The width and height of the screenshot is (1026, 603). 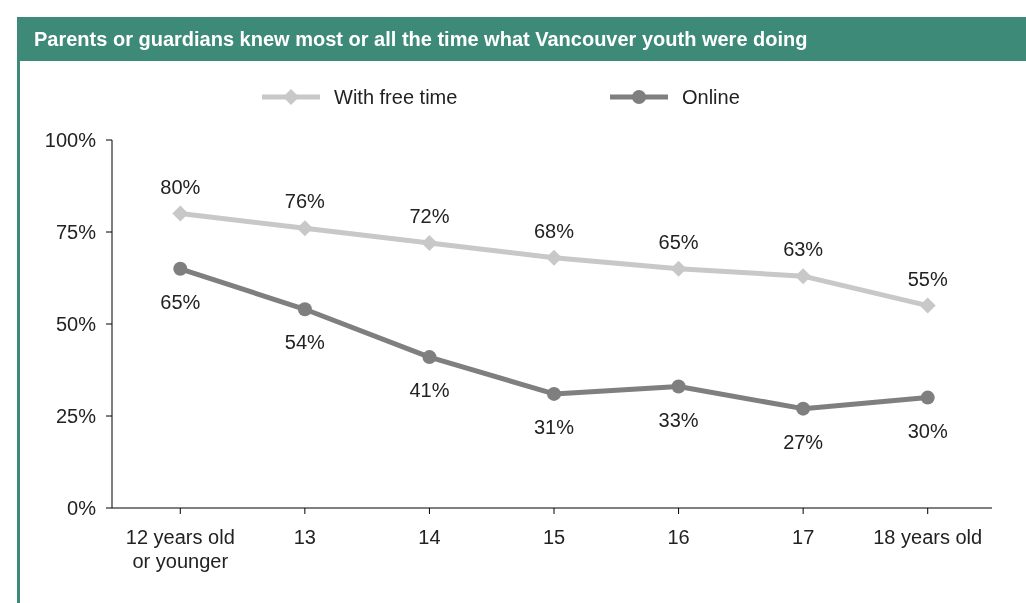 What do you see at coordinates (803, 249) in the screenshot?
I see `data-label: 63%` at bounding box center [803, 249].